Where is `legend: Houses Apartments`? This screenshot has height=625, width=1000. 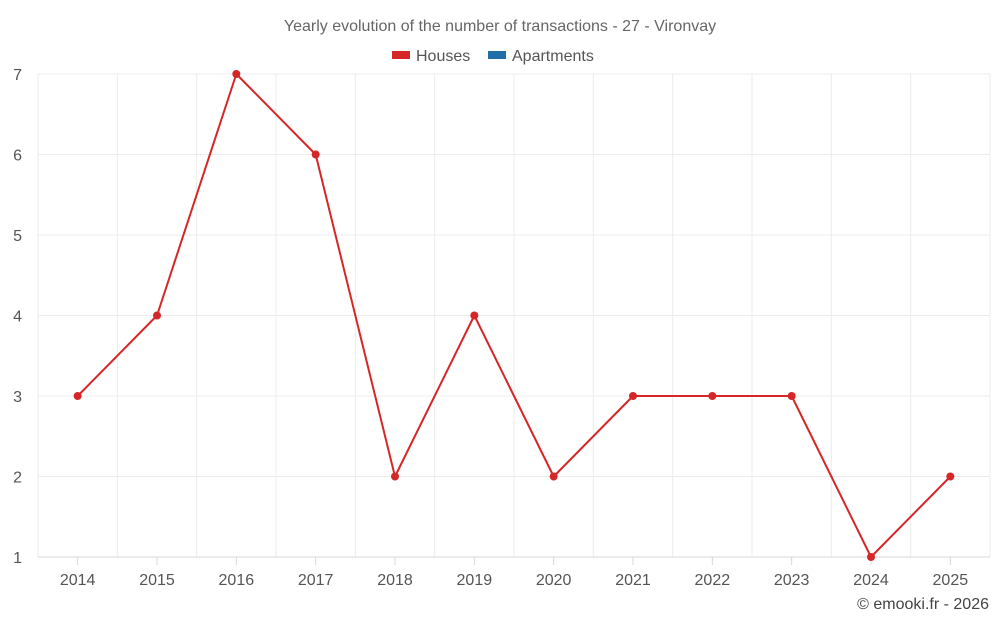 legend: Houses Apartments is located at coordinates (493, 56).